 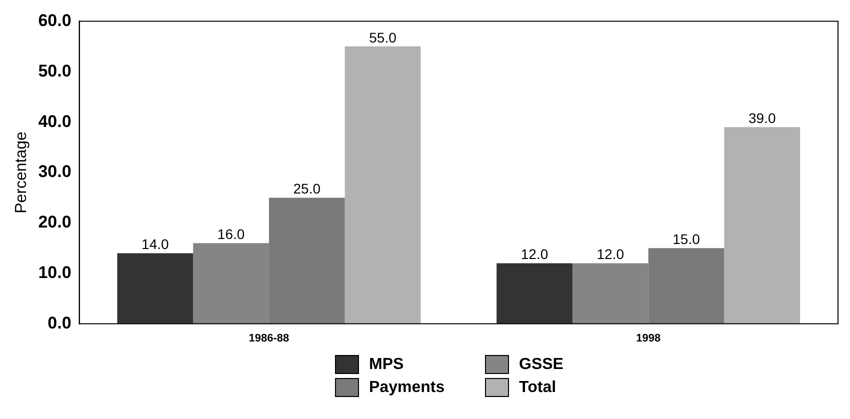 I want to click on y-tick-label: 0.0, so click(x=60, y=322).